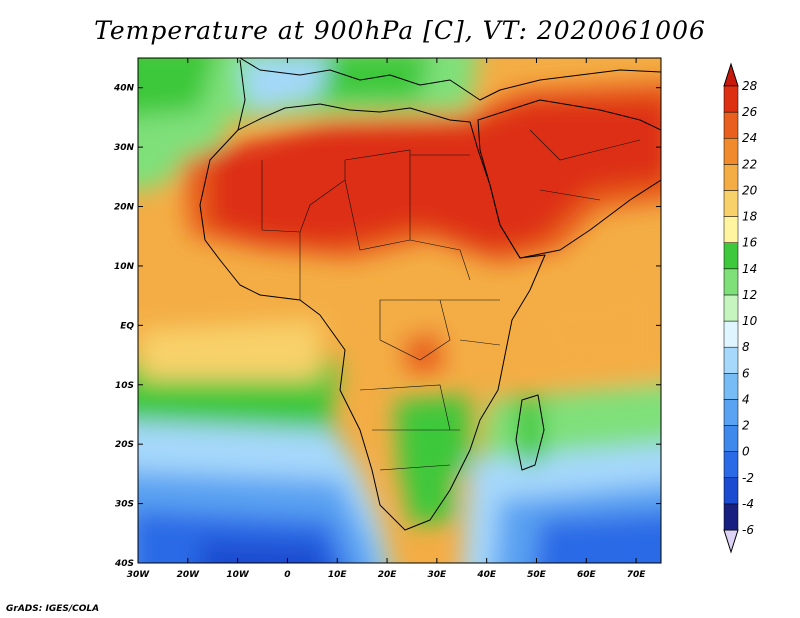 This screenshot has height=618, width=800. I want to click on lat-tick-label: 10N, so click(124, 267).